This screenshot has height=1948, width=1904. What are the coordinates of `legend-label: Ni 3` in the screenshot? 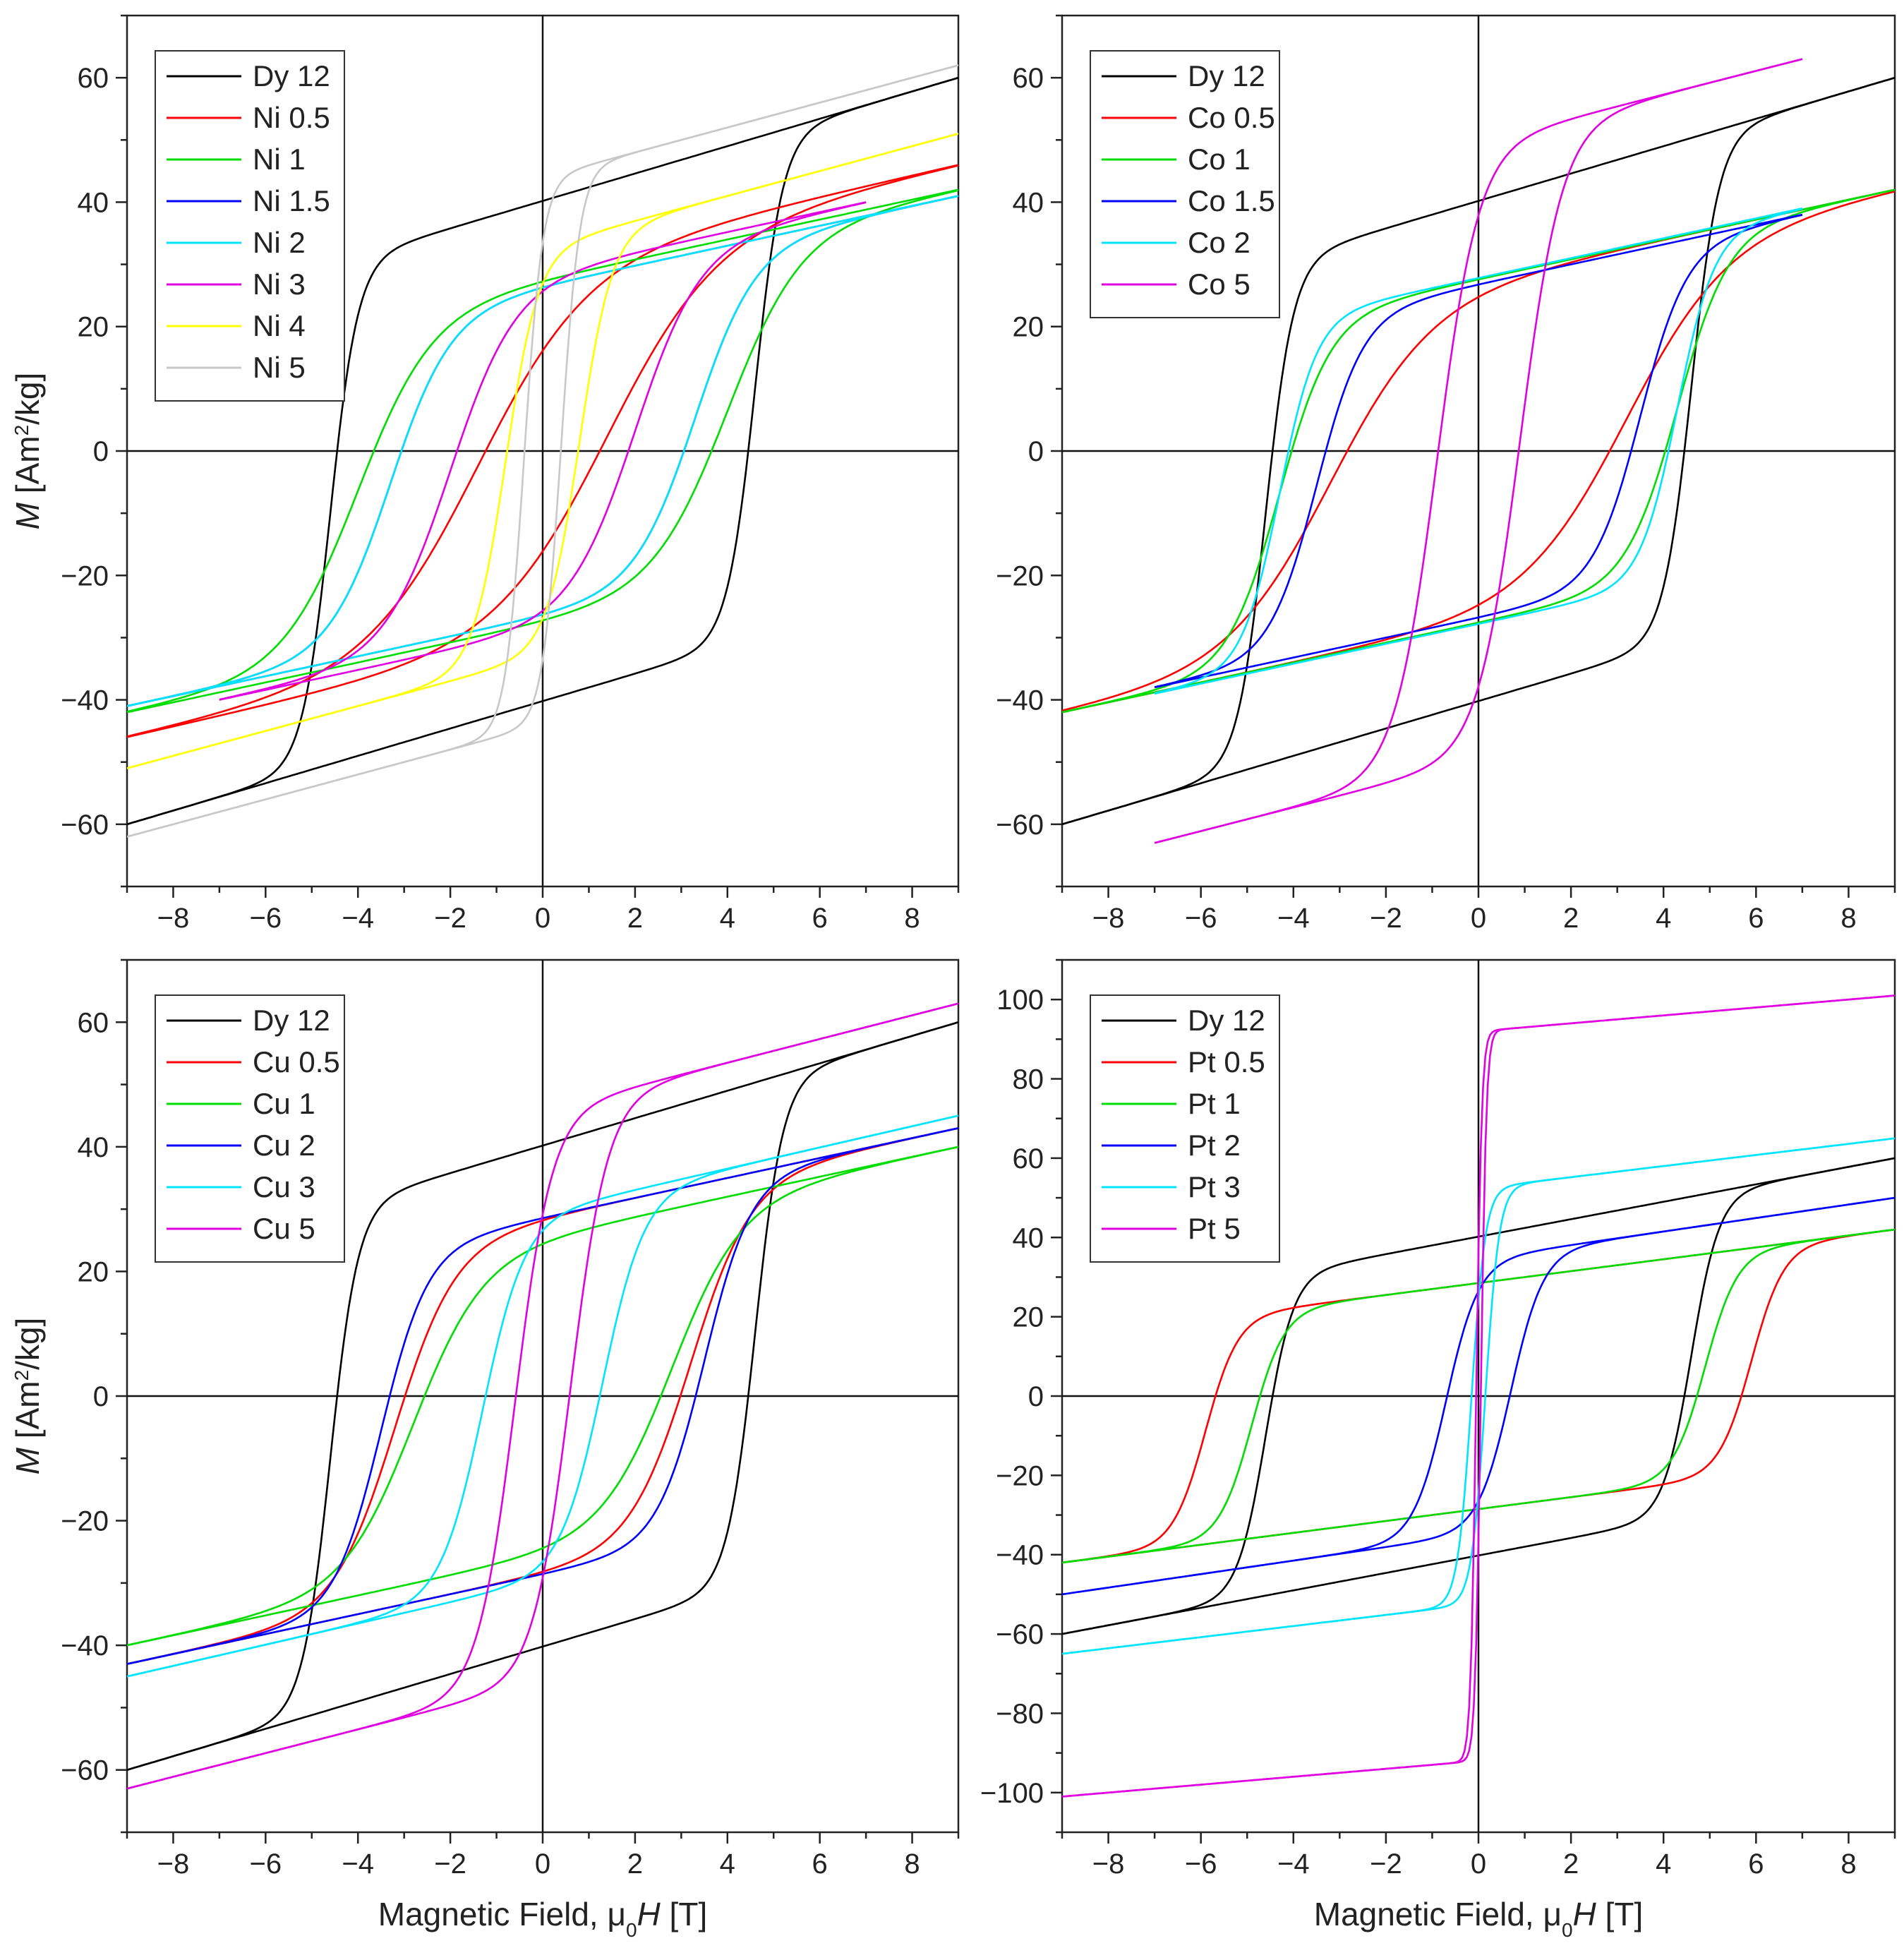 It's located at (279, 284).